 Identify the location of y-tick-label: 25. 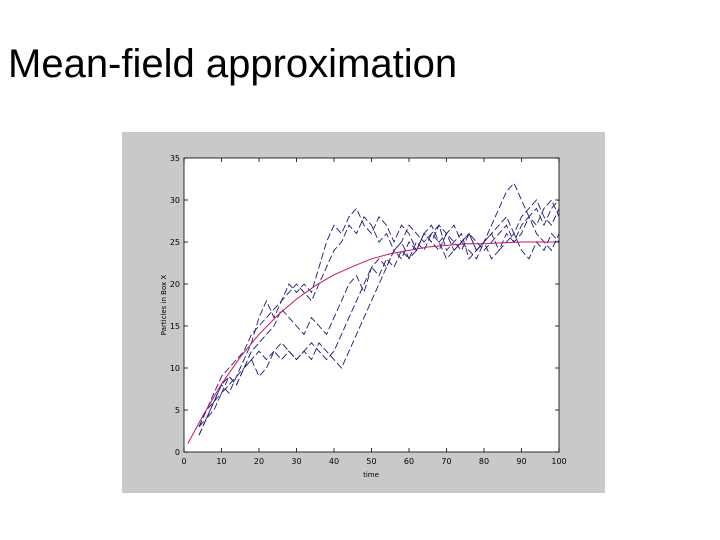
(175, 242).